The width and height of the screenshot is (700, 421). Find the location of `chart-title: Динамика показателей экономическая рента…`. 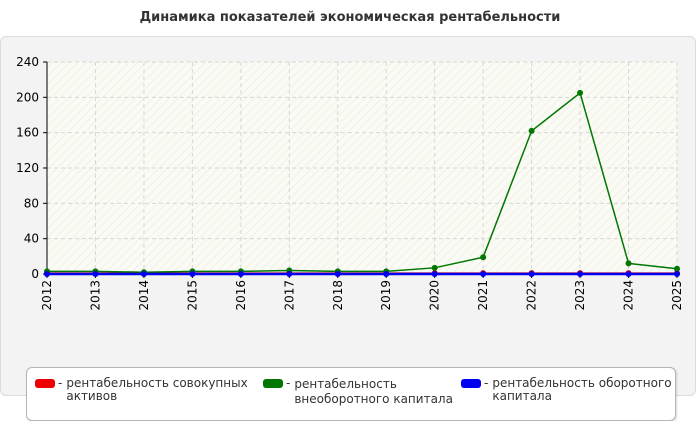

chart-title: Динамика показателей экономическая рента… is located at coordinates (350, 17).